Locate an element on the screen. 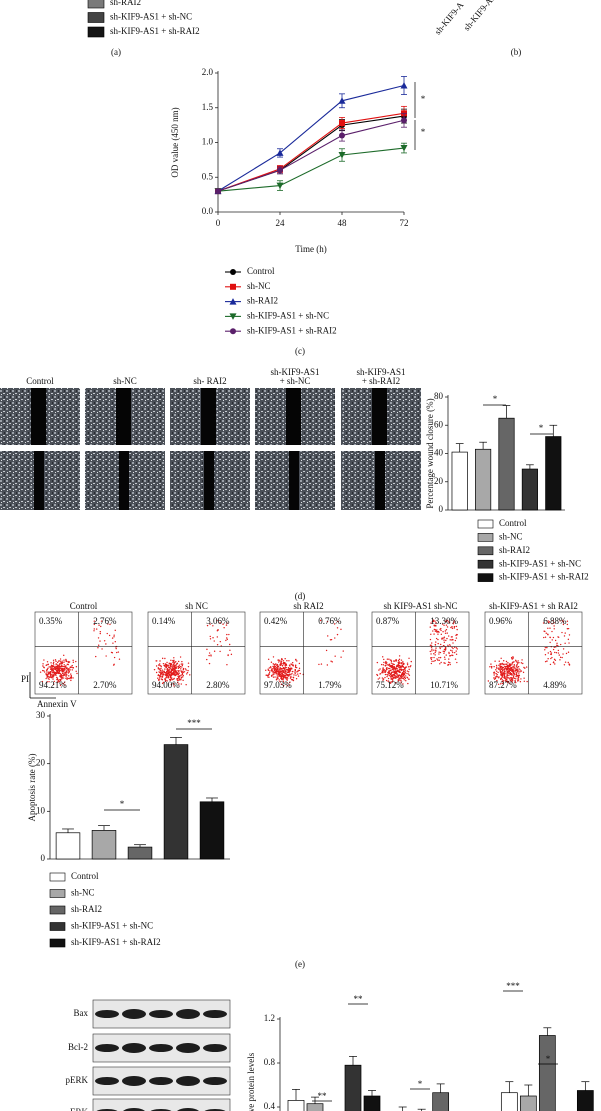  panel-label: (c) is located at coordinates (300, 351).